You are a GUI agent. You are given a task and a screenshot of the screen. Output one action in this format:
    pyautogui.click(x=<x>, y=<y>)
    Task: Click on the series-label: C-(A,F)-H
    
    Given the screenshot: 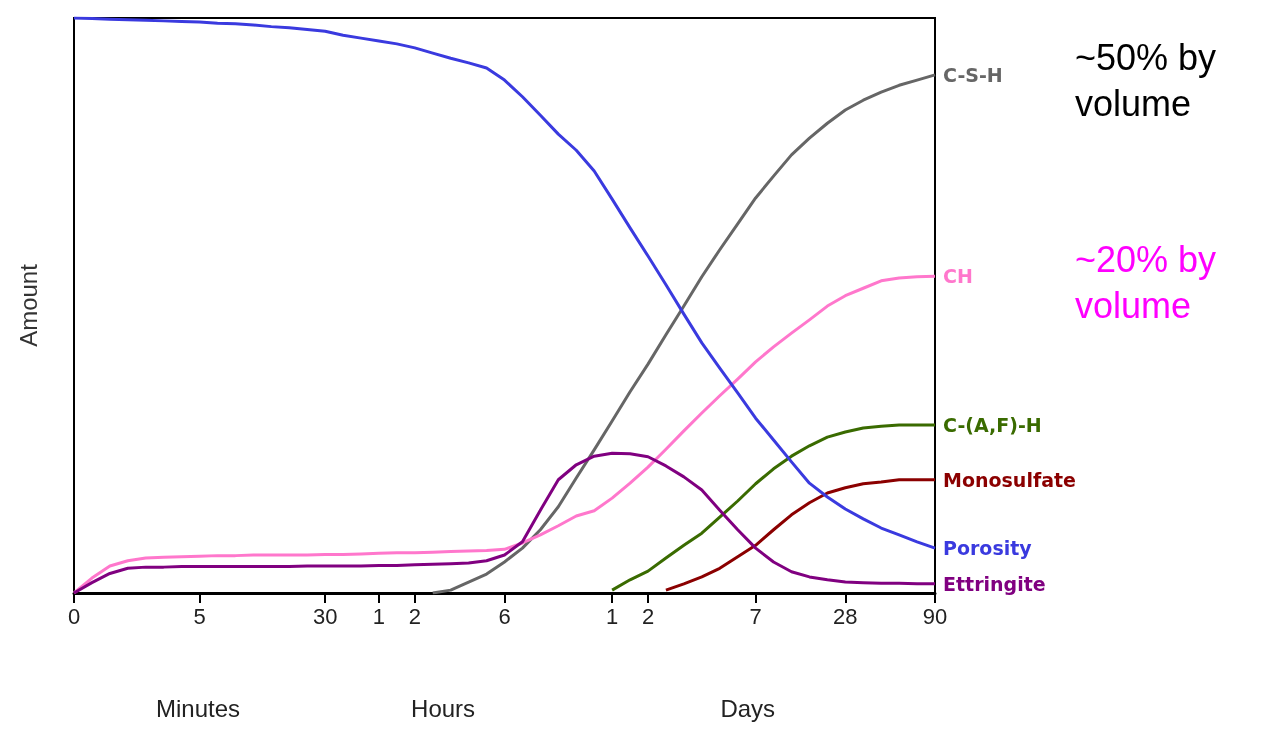 What is the action you would take?
    pyautogui.click(x=992, y=425)
    